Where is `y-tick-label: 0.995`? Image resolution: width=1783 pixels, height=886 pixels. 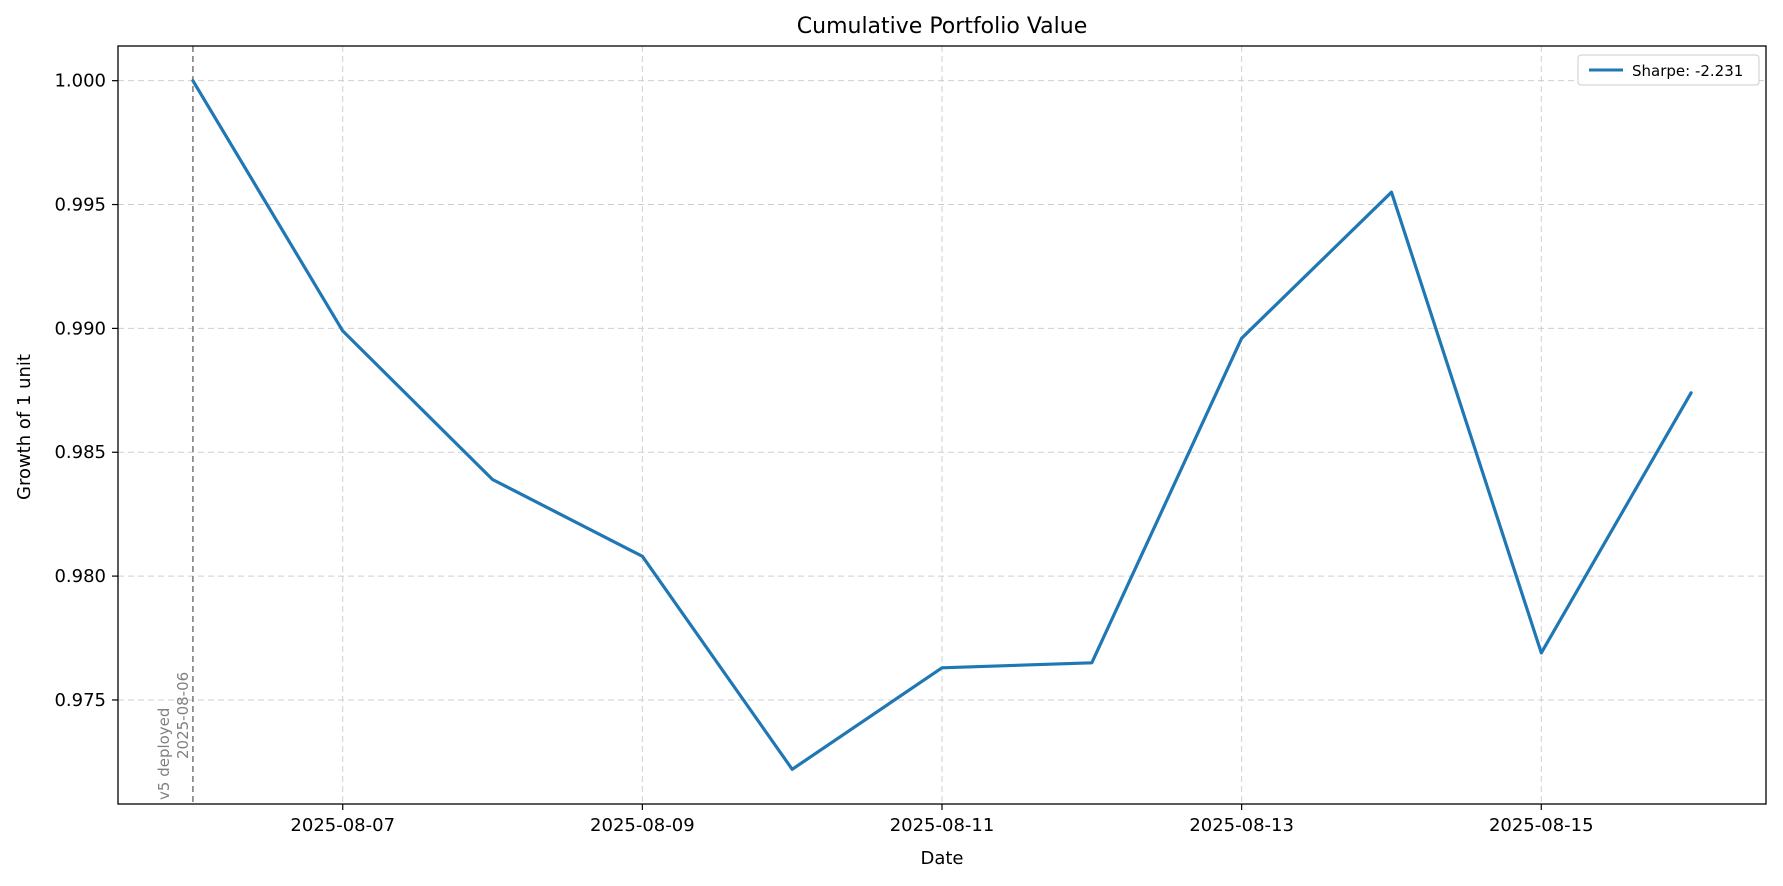 y-tick-label: 0.995 is located at coordinates (80, 205).